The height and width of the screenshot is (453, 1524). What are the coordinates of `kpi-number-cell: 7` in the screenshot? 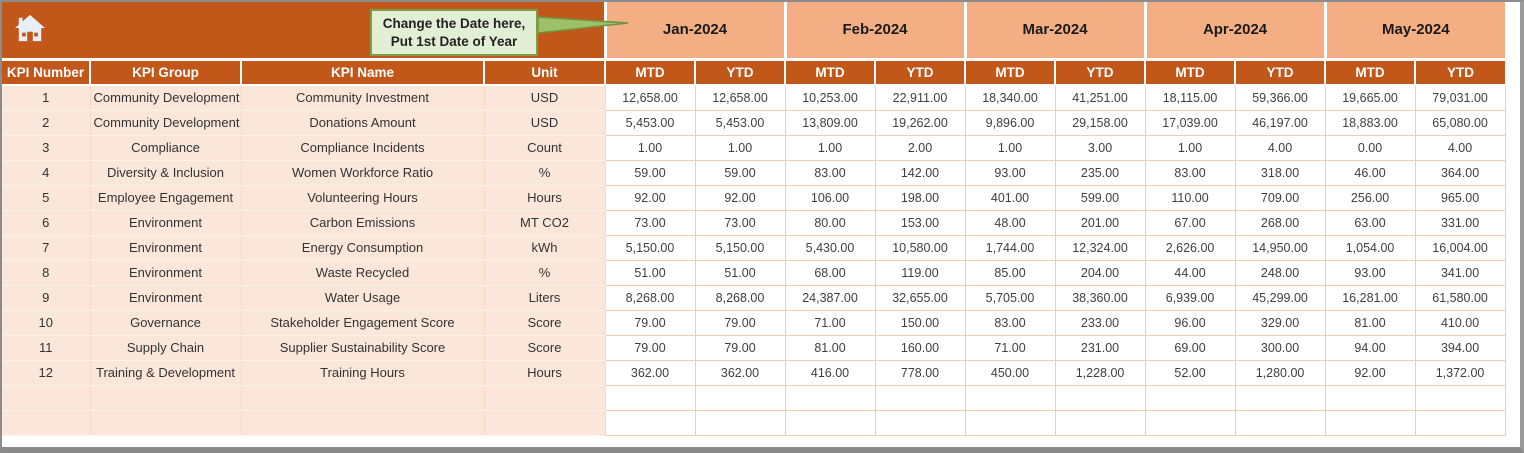 It's located at (46, 248).